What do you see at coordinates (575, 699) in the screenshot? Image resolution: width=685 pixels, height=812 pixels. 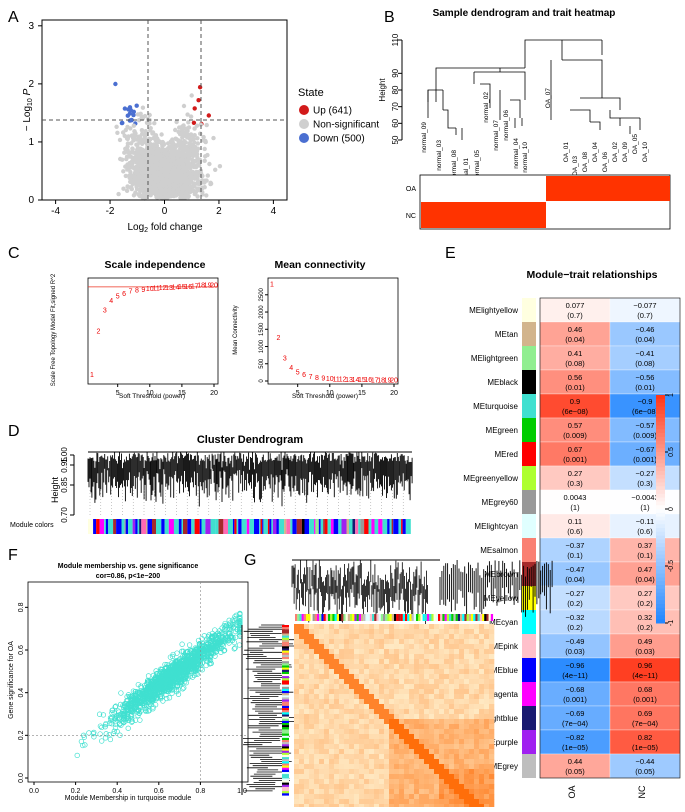 I see `cell-pvalue: (0.001)` at bounding box center [575, 699].